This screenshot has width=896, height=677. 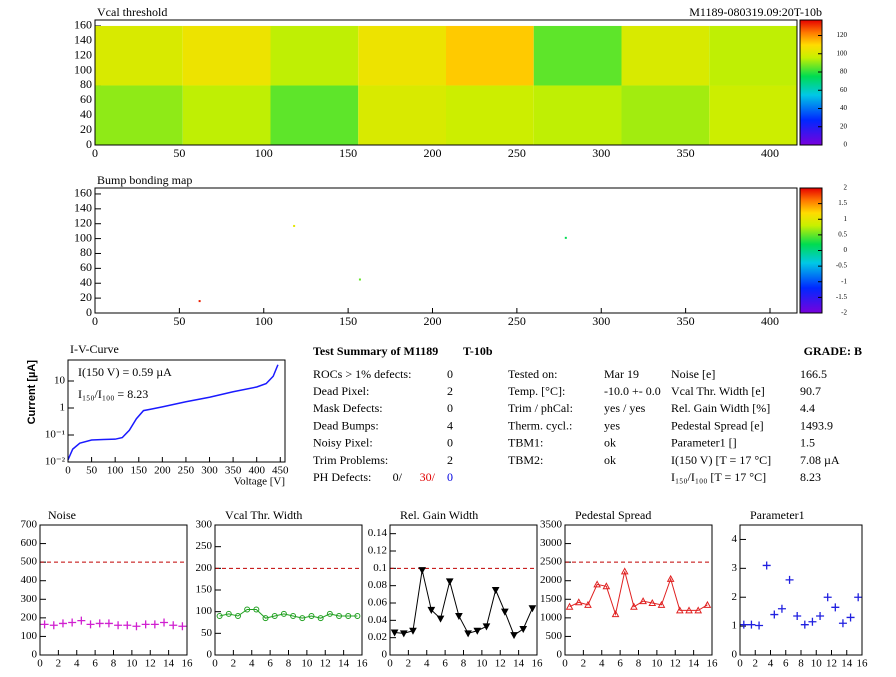 I want to click on z-tick-label: -1.5, so click(x=842, y=297).